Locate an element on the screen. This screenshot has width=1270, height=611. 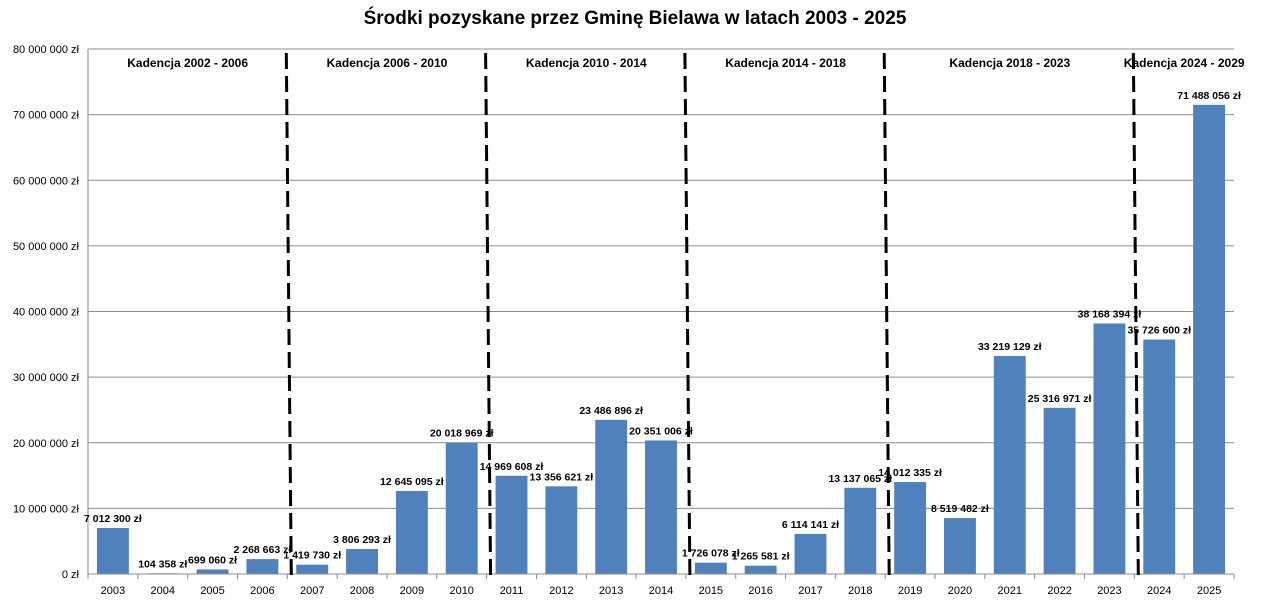
data-label: 2 268 663 zł is located at coordinates (262, 550).